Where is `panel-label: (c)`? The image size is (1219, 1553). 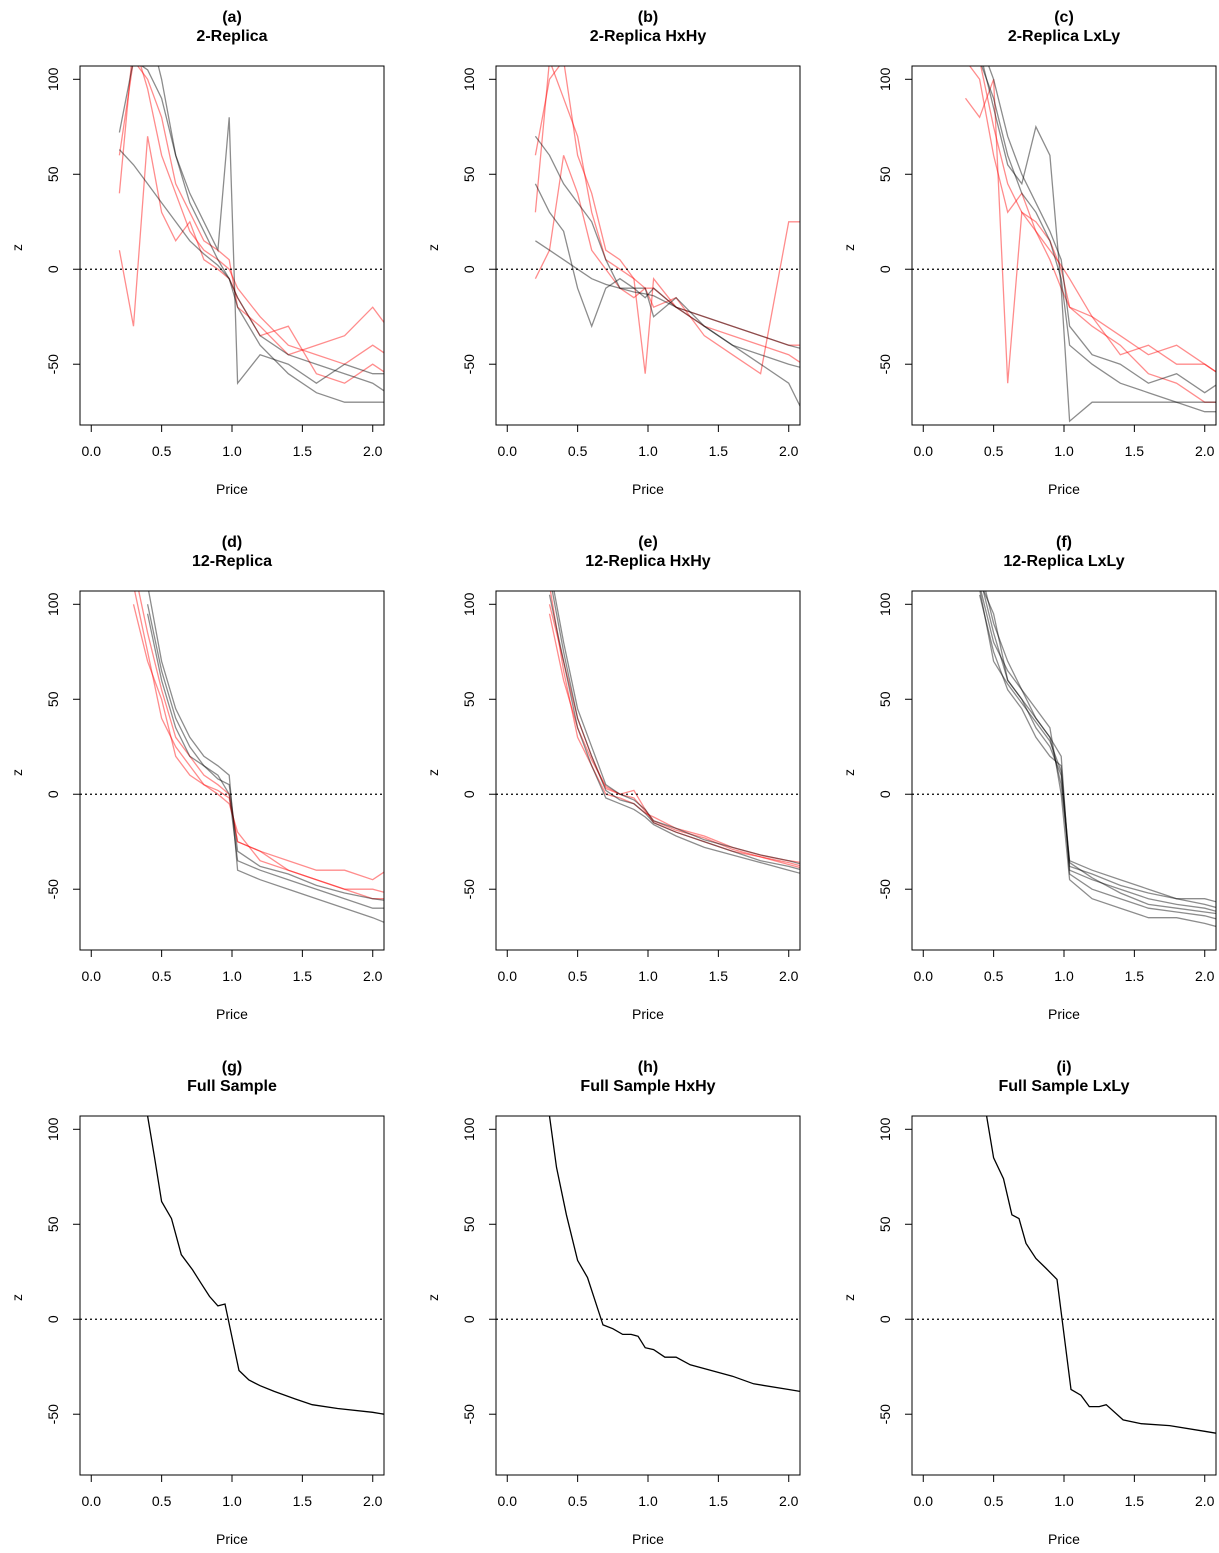 panel-label: (c) is located at coordinates (1064, 17).